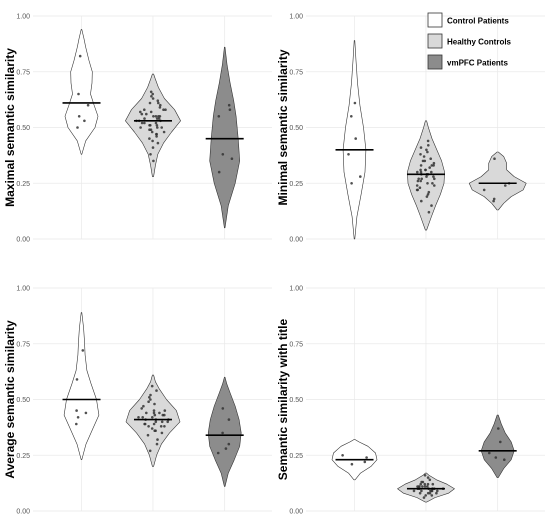 The height and width of the screenshot is (526, 550). Describe the element at coordinates (478, 21) in the screenshot. I see `legend-label-control-patients: Control Patients` at that location.